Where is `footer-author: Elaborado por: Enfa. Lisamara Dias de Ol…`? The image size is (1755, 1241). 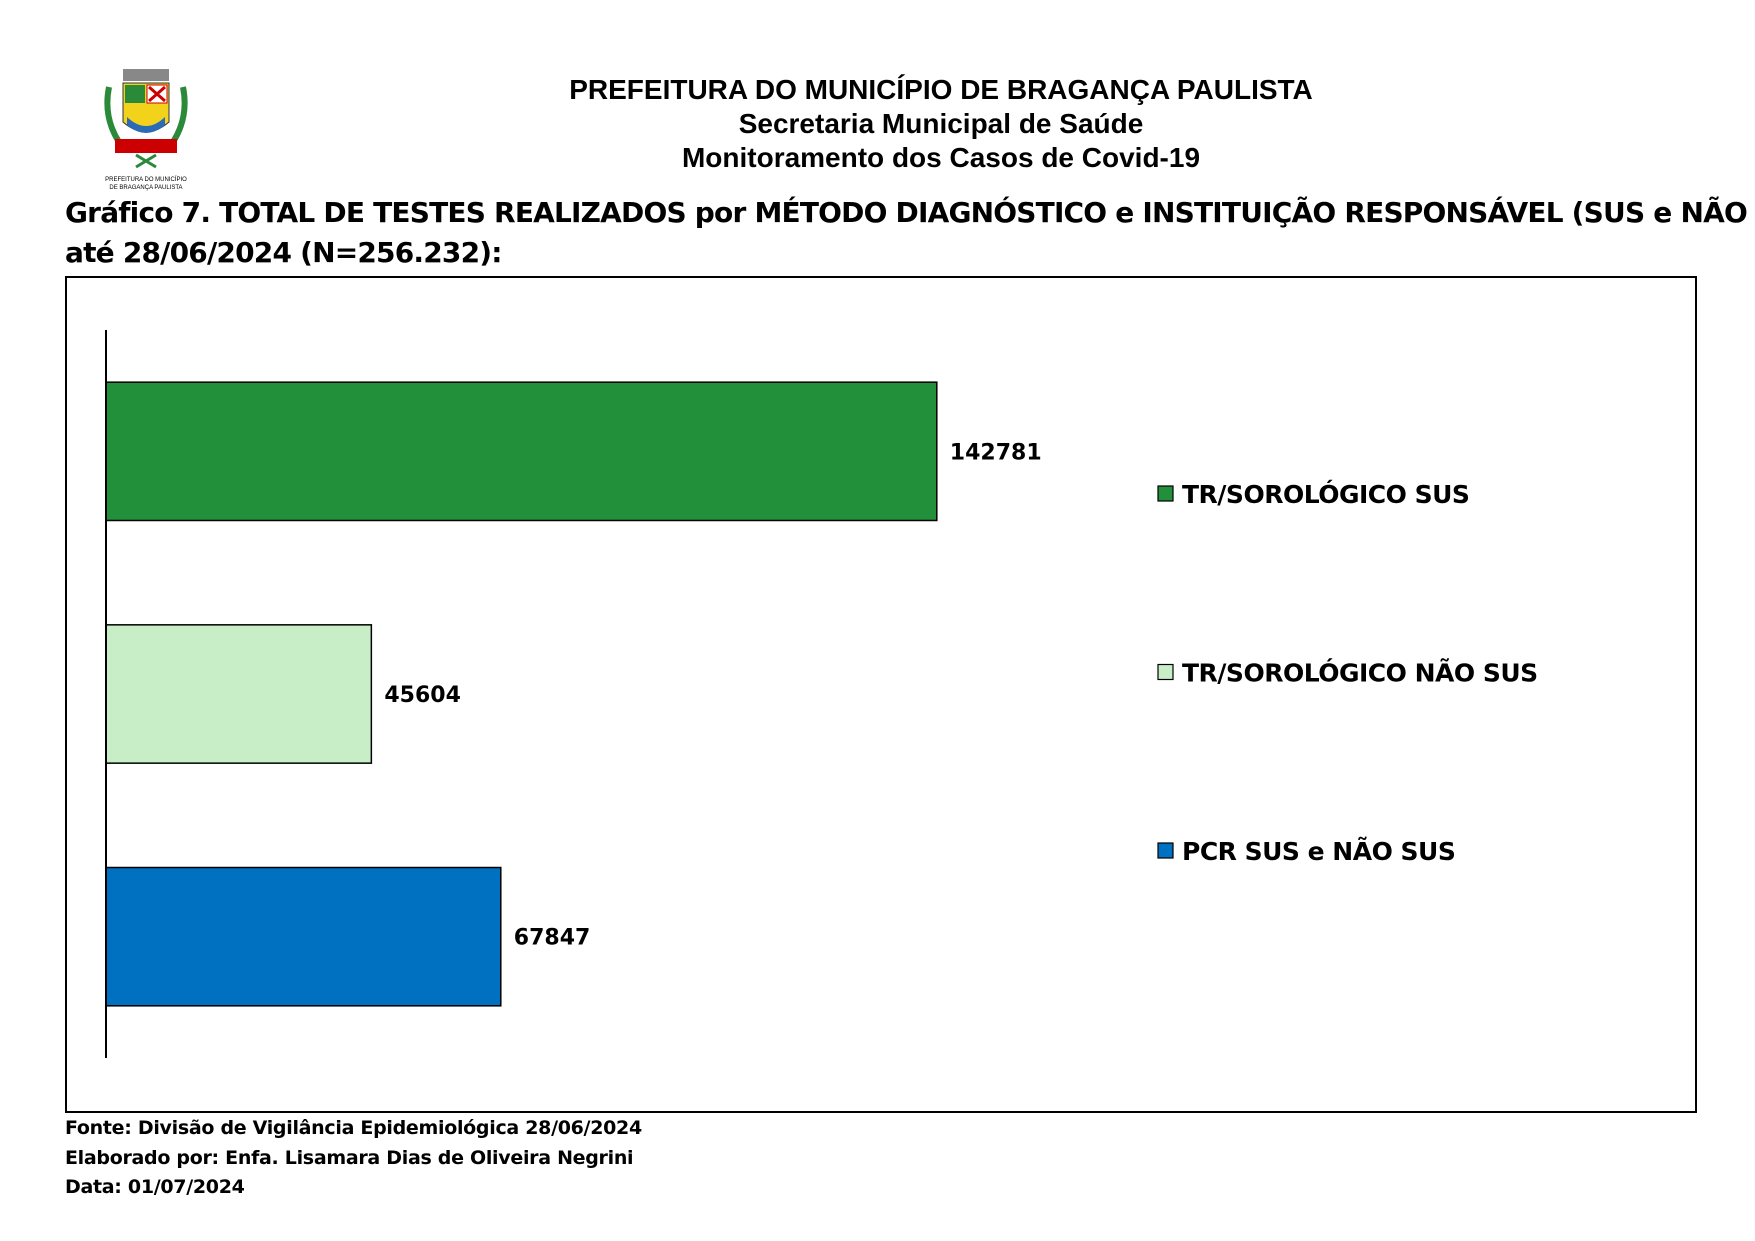 footer-author: Elaborado por: Enfa. Lisamara Dias de Ol… is located at coordinates (349, 1158).